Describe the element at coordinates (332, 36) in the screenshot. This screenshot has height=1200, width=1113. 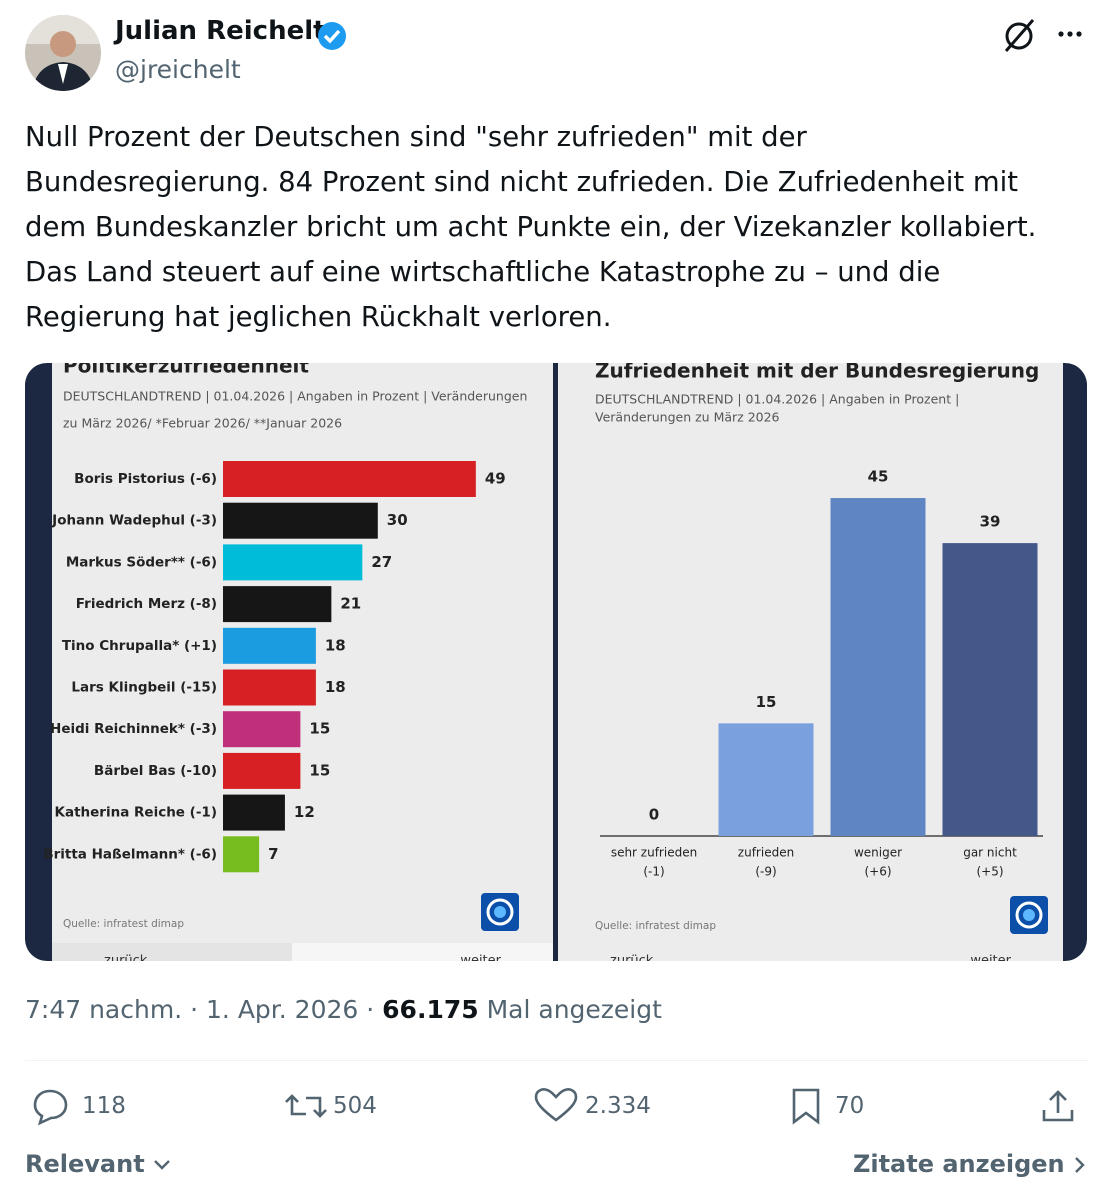
I see `verified-badge` at that location.